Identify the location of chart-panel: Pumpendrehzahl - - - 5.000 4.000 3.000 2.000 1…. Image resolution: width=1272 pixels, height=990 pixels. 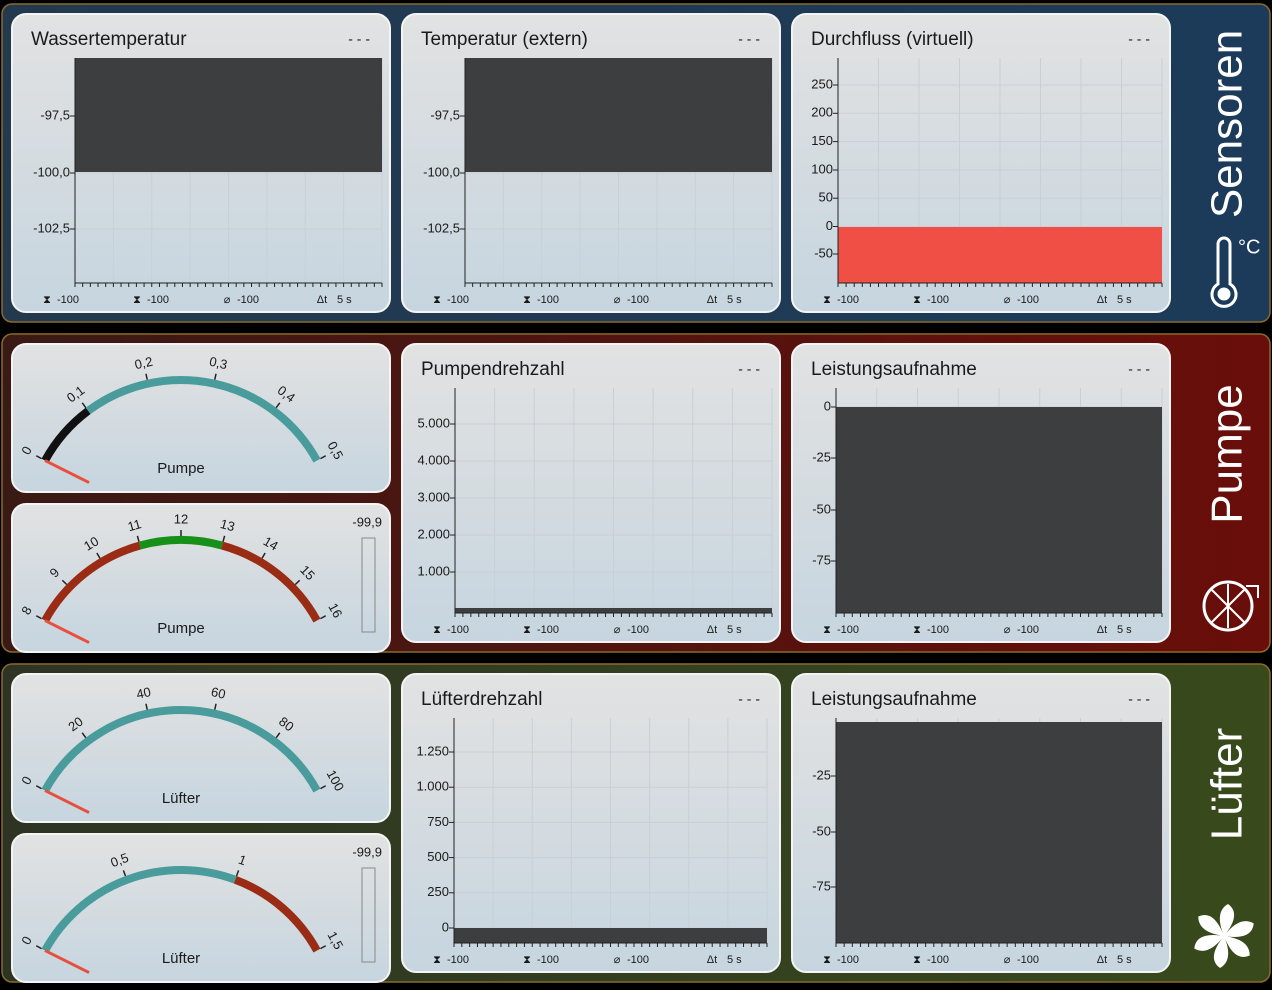
(591, 493).